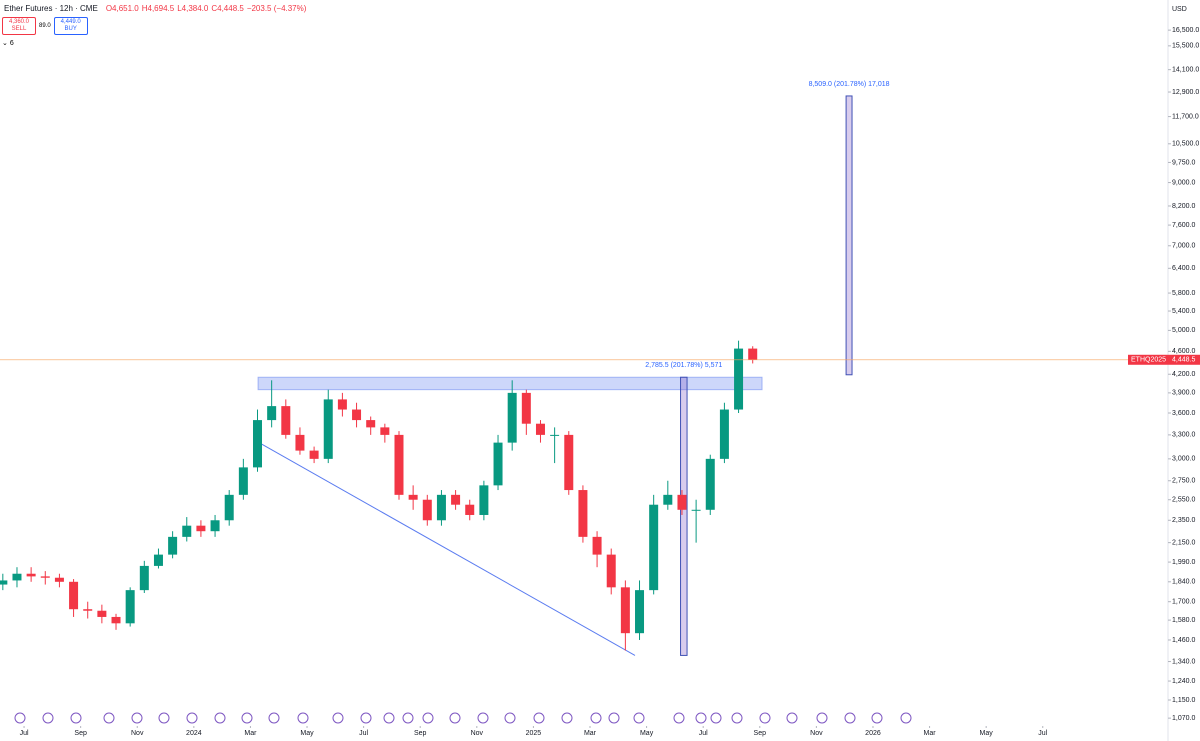  Describe the element at coordinates (1183, 360) in the screenshot. I see `last-price-label: 4,448.5` at that location.